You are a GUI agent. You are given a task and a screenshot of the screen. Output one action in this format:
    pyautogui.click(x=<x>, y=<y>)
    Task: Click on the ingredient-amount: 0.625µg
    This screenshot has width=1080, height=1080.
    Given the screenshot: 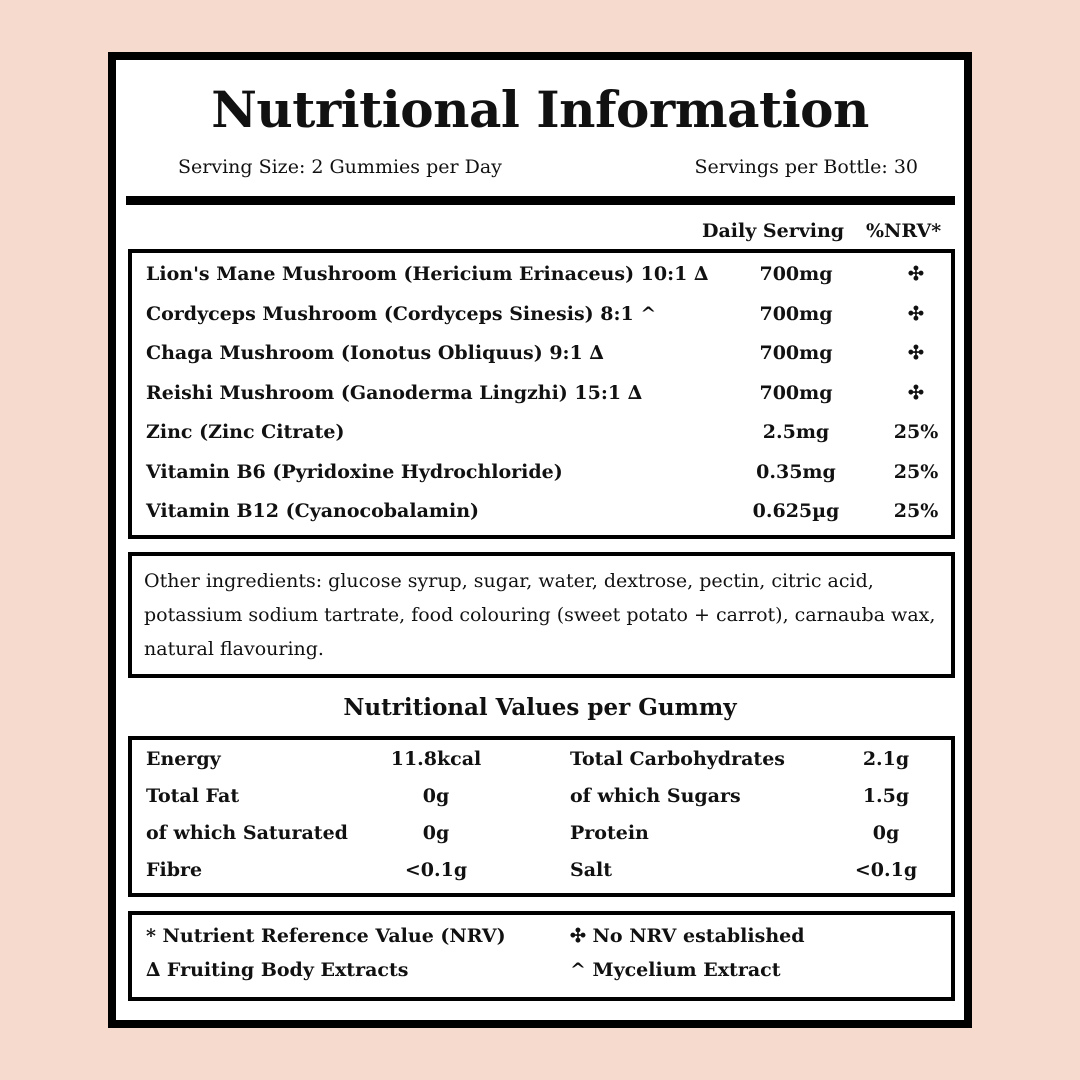 What is the action you would take?
    pyautogui.click(x=796, y=511)
    